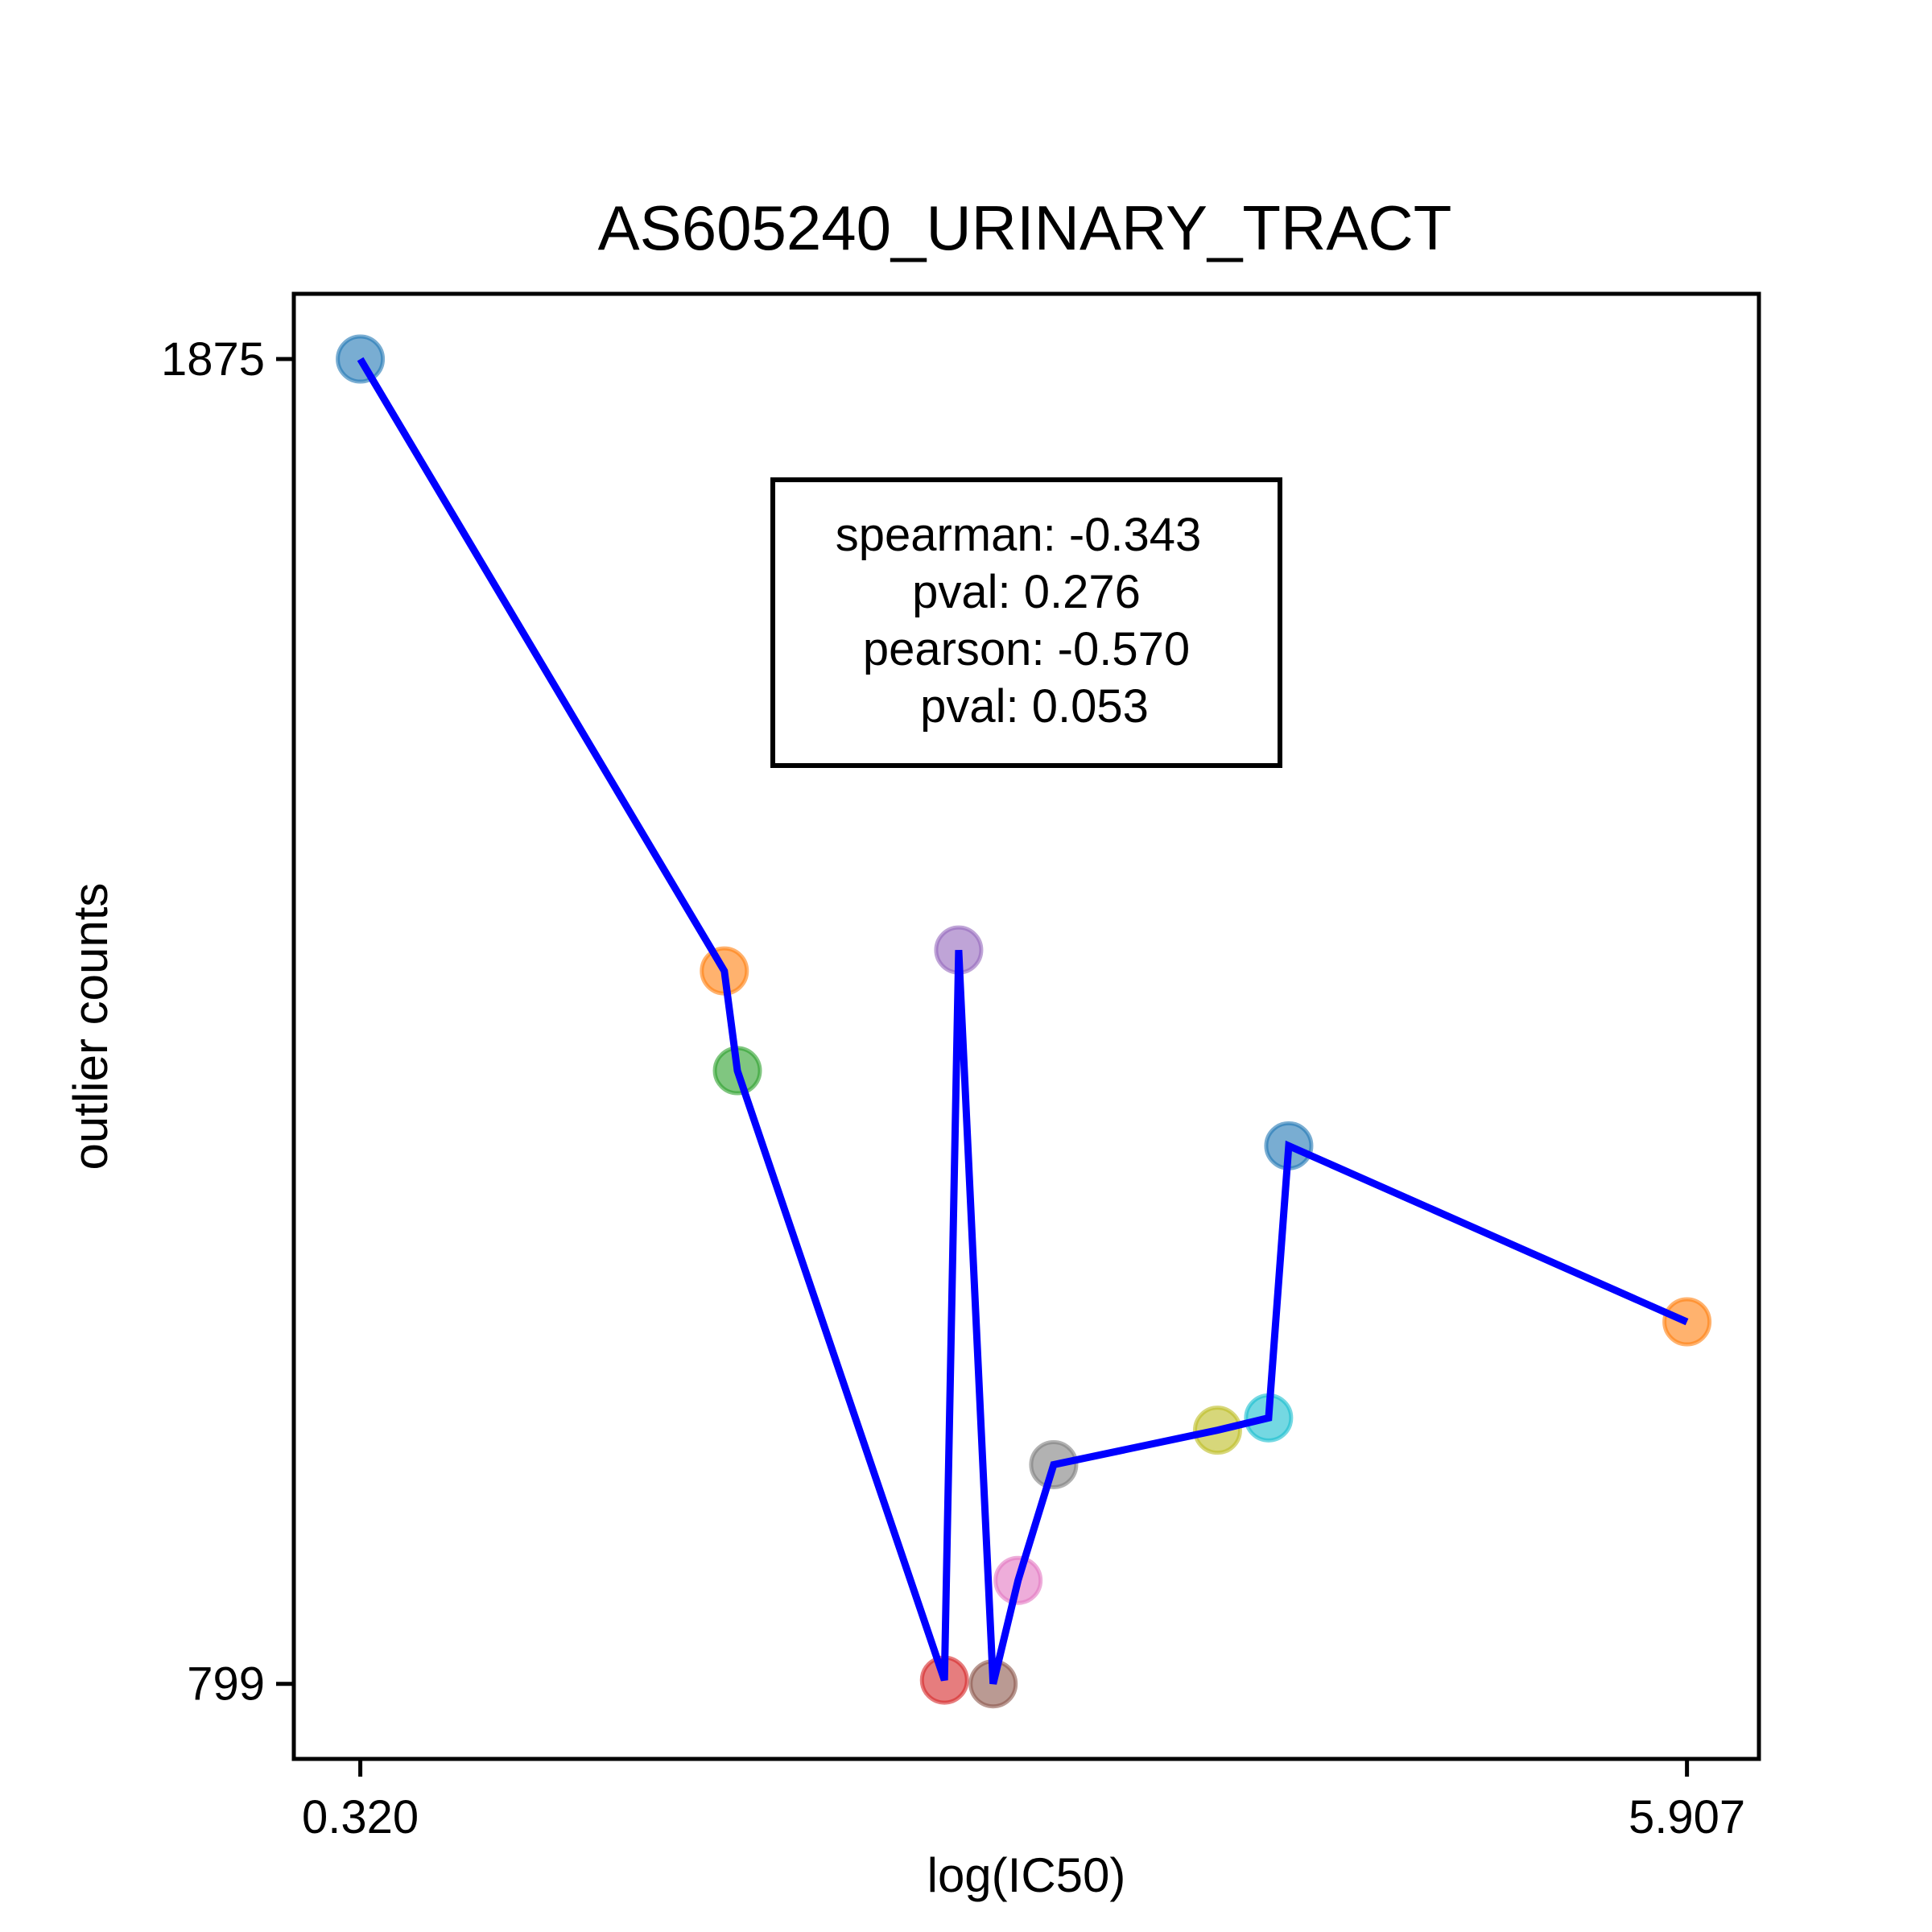  What do you see at coordinates (1025, 227) in the screenshot?
I see `chart-title: AS605240_URINARY_TRACT` at bounding box center [1025, 227].